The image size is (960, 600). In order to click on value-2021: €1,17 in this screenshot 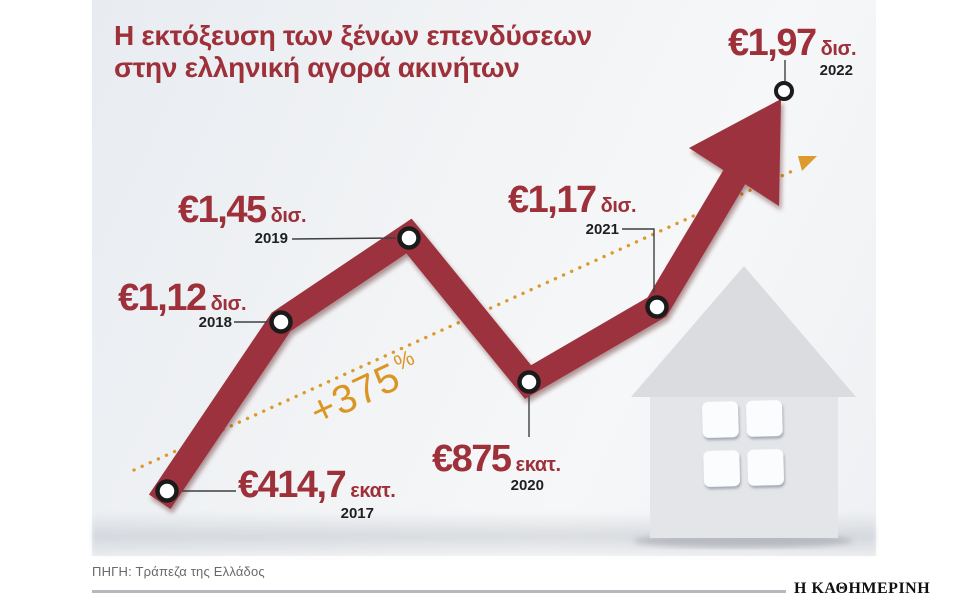, I will do `click(552, 200)`.